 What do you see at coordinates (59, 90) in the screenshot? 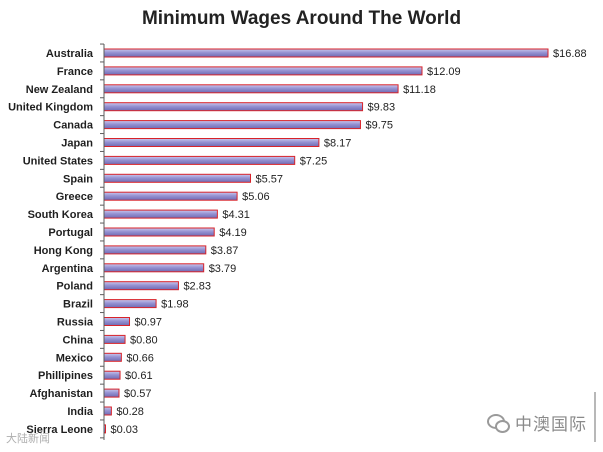
I see `category-label: New Zealand` at bounding box center [59, 90].